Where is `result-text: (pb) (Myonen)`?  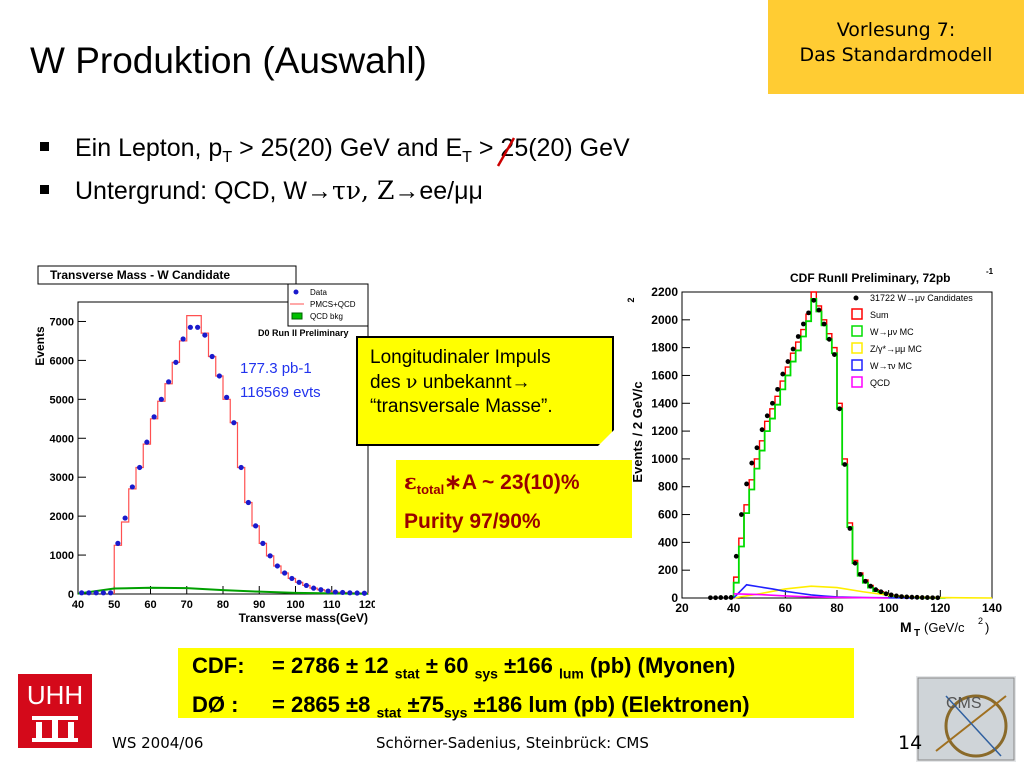
result-text: (pb) (Myonen) is located at coordinates (659, 665).